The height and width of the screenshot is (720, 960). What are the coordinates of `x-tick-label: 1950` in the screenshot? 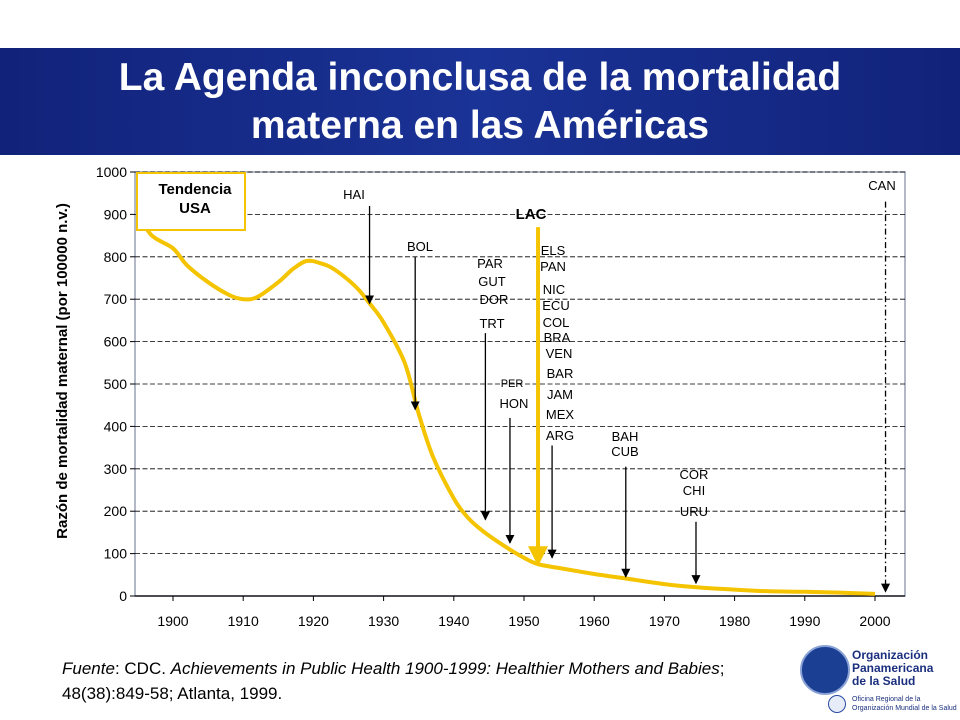 It's located at (523, 621).